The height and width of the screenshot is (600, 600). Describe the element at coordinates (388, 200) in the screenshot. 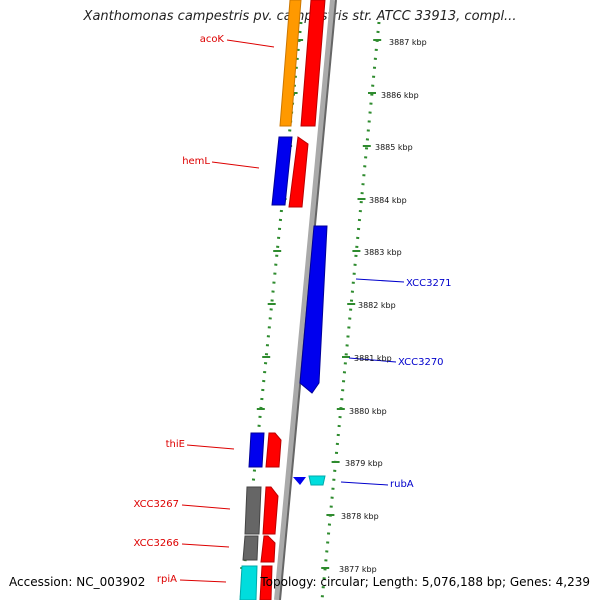

I see `tick-label: 3884 kbp` at that location.